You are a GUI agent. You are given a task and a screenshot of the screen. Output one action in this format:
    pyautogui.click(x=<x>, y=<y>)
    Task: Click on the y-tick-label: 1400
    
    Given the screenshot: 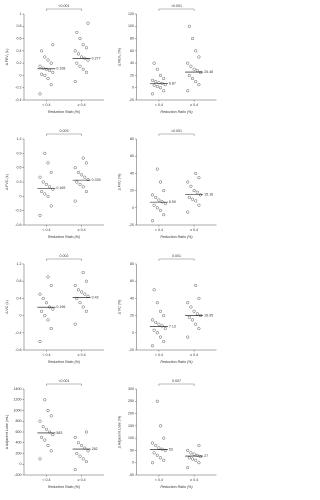 What is the action you would take?
    pyautogui.click(x=18, y=389)
    